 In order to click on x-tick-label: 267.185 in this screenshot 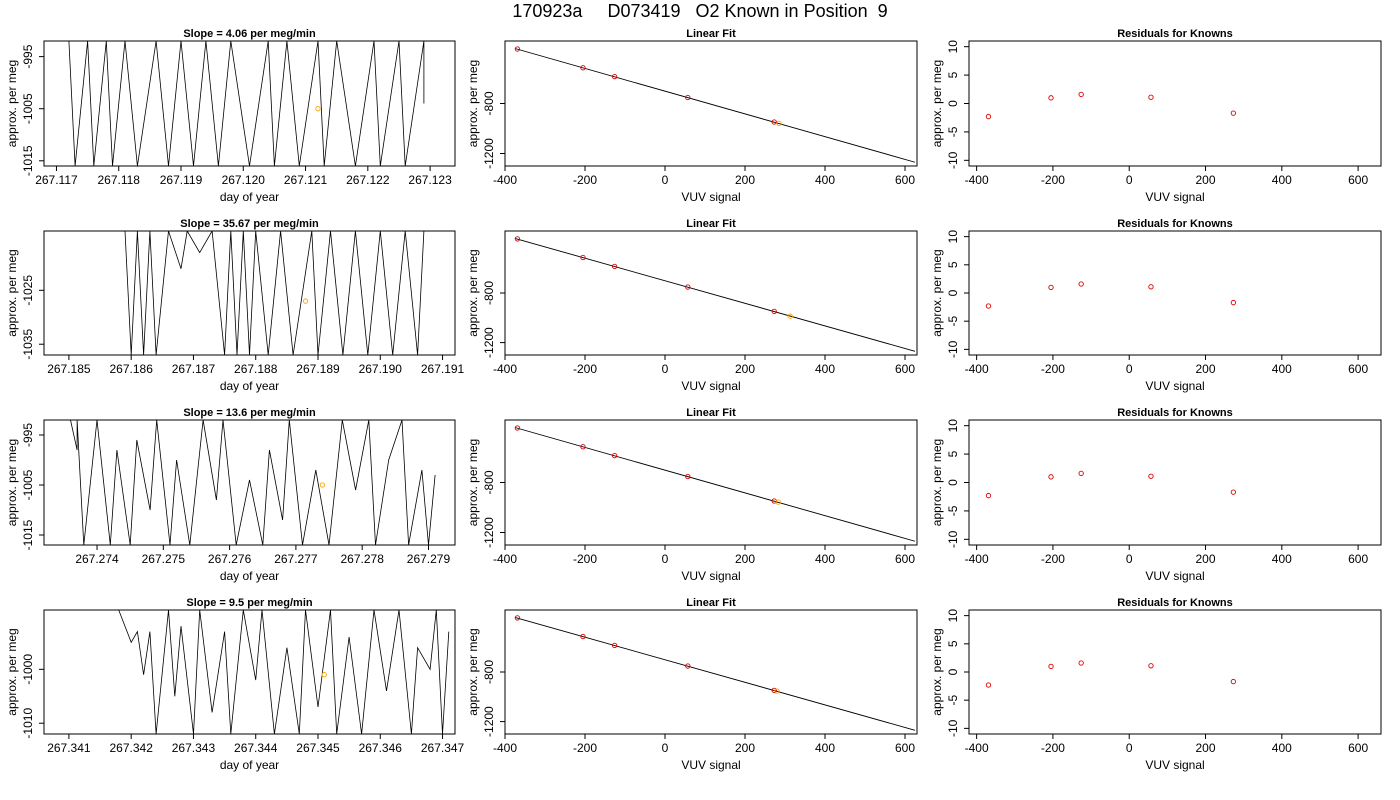, I will do `click(69, 369)`.